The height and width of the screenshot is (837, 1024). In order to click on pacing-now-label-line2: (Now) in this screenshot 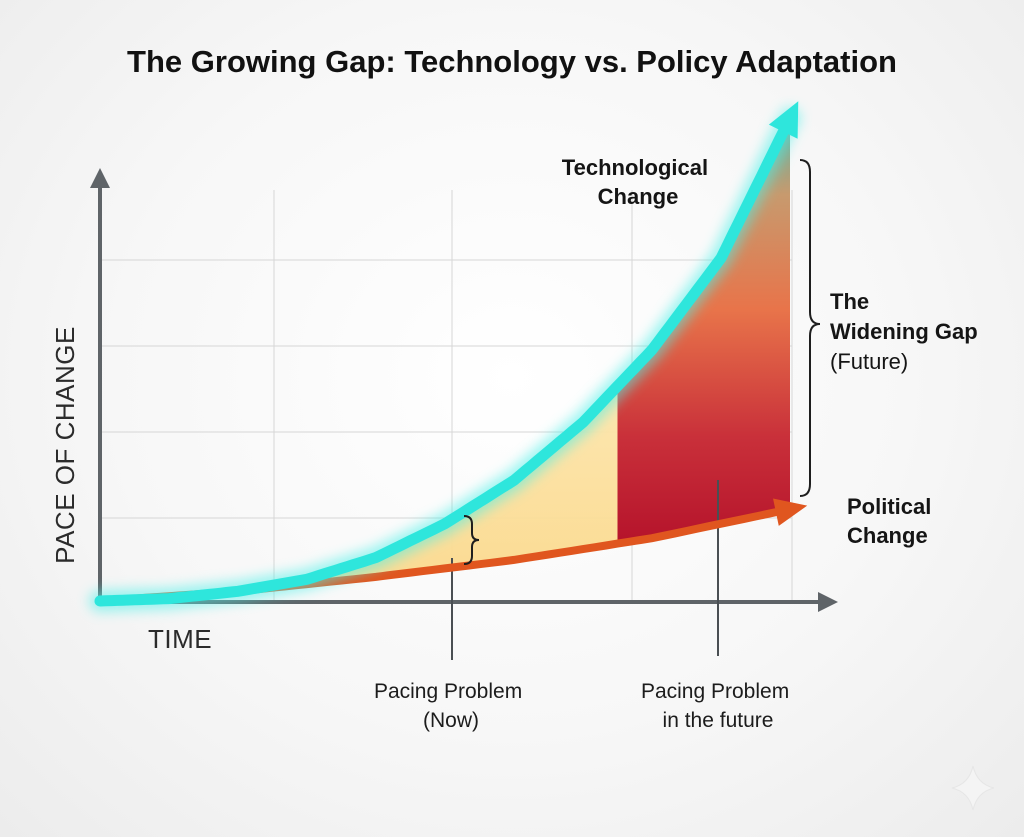, I will do `click(451, 720)`.